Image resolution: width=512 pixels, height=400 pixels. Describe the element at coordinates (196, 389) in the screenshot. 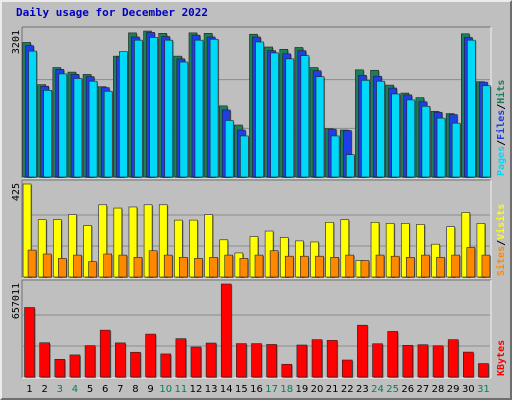

I see `x-tick-label-day-12: 12` at that location.